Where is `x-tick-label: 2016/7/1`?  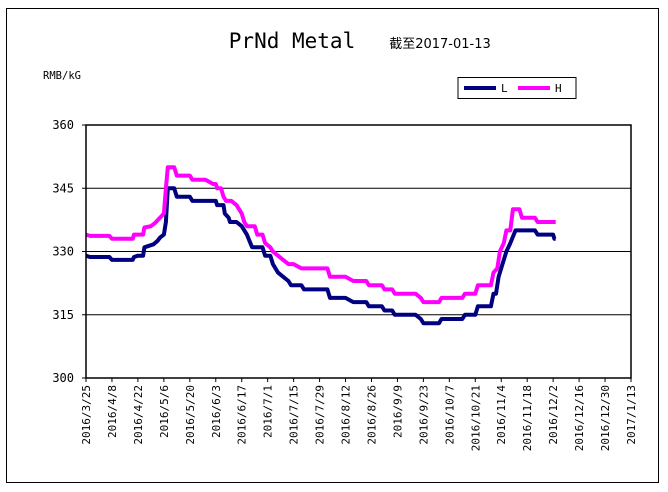 x-tick-label: 2016/7/1 is located at coordinates (268, 411).